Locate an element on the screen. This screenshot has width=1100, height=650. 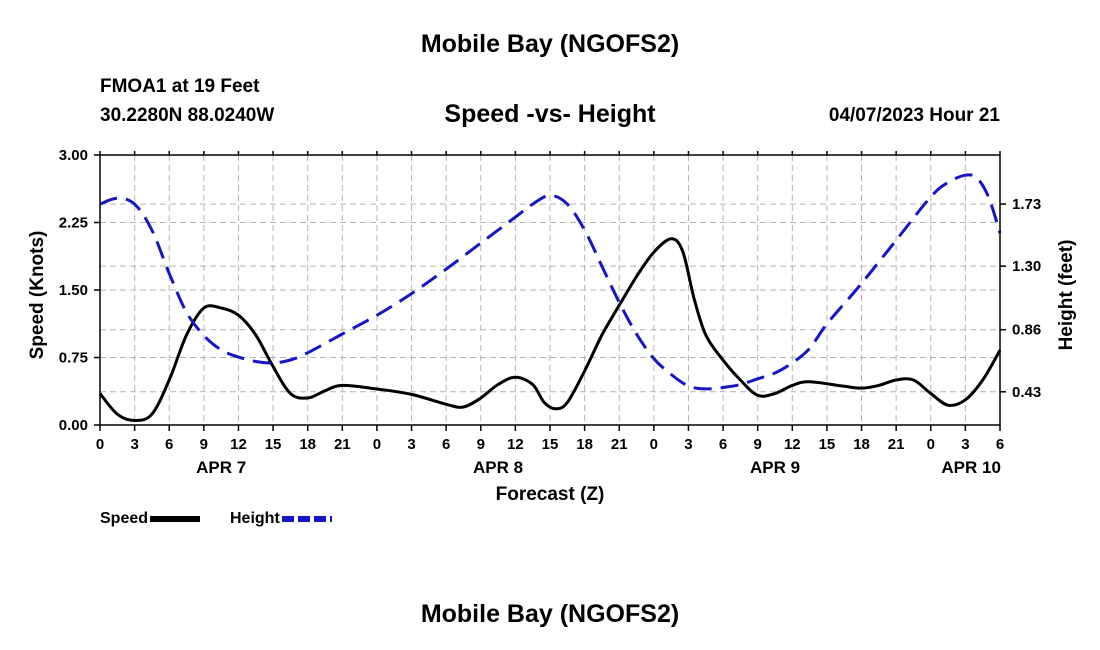
y2-tick-label: 1.73 is located at coordinates (1026, 204).